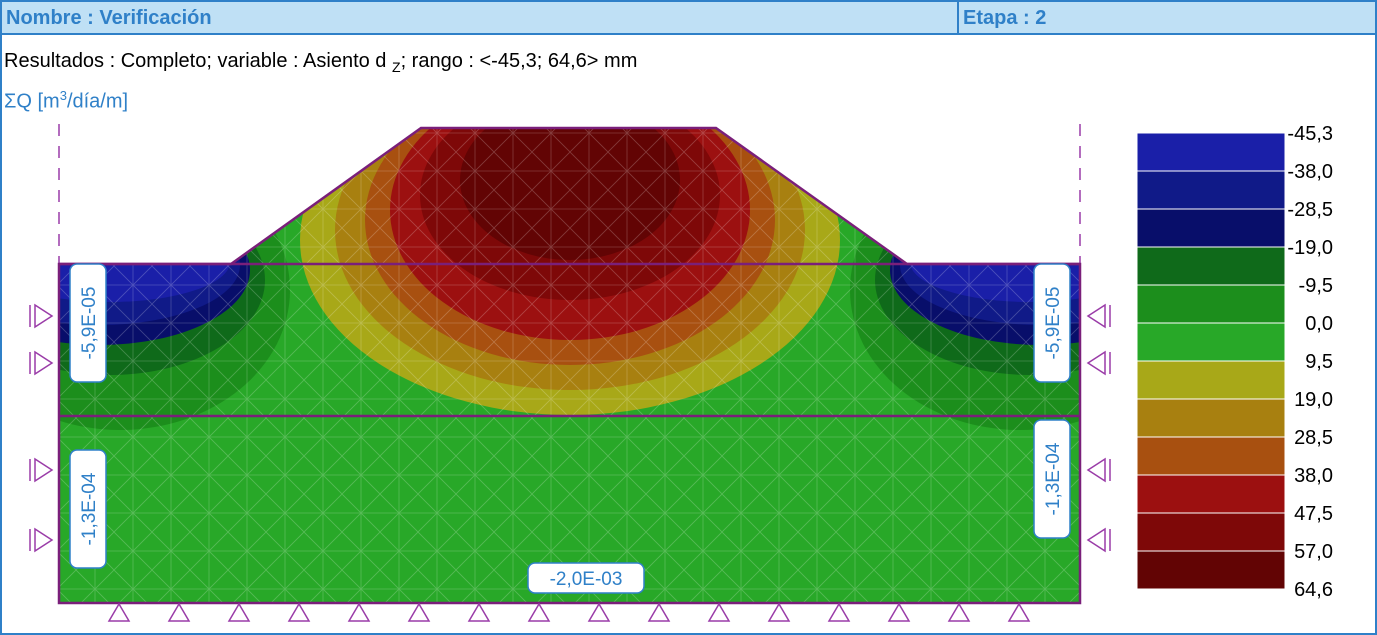 The image size is (1377, 635). What do you see at coordinates (1319, 362) in the screenshot?
I see `legend-label: 9,5` at bounding box center [1319, 362].